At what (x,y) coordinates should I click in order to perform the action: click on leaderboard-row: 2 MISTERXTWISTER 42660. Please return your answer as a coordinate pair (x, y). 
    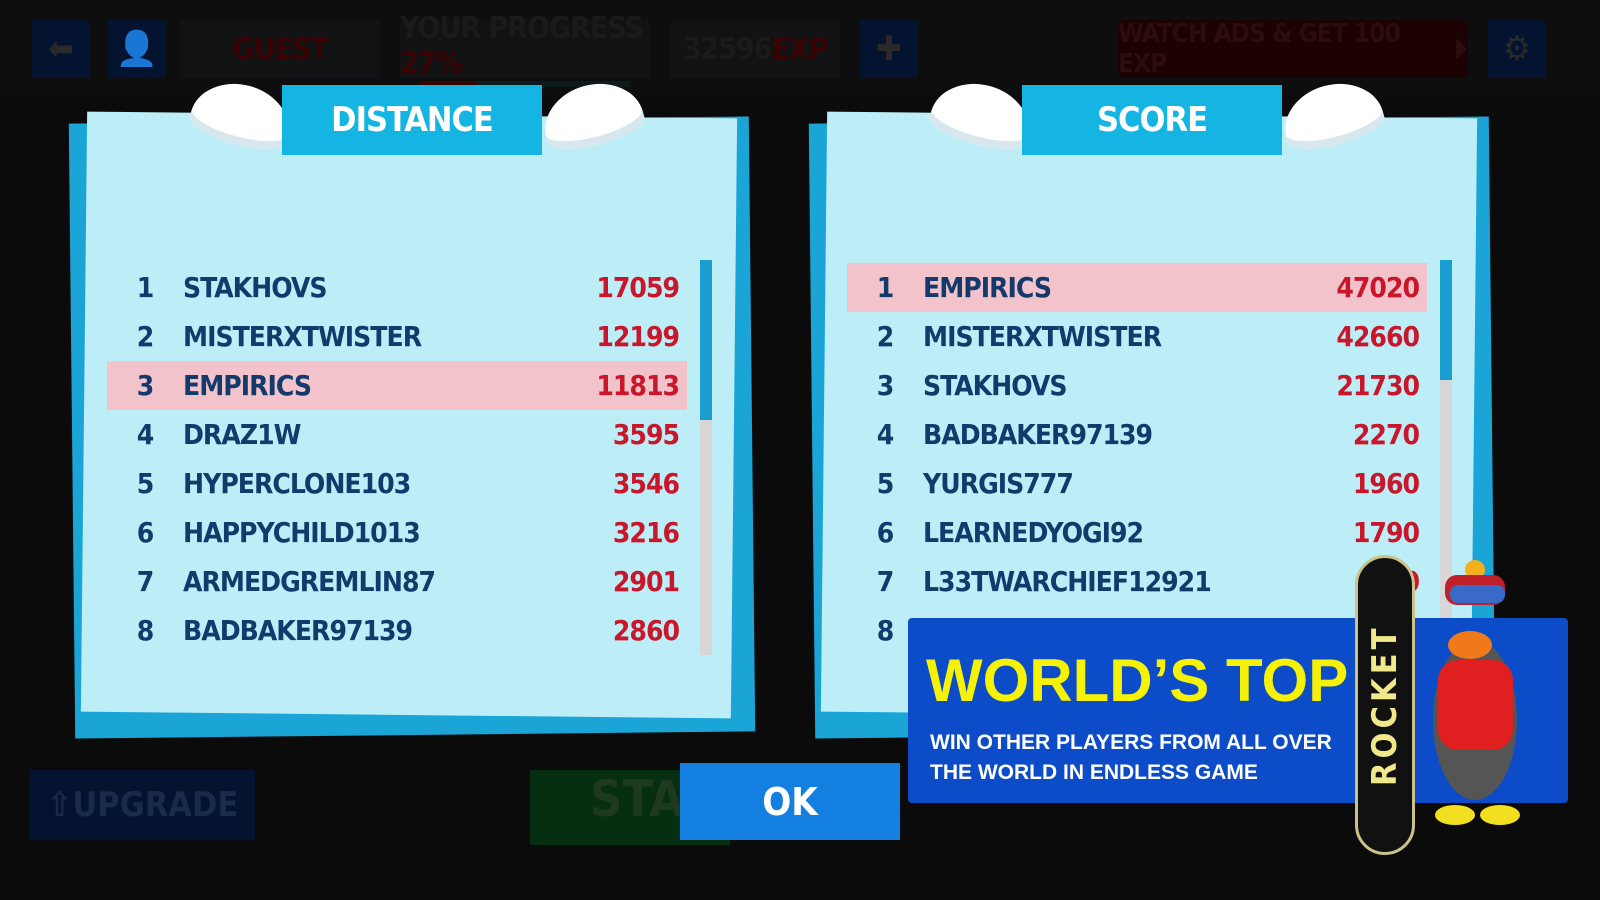
    Looking at the image, I should click on (1137, 336).